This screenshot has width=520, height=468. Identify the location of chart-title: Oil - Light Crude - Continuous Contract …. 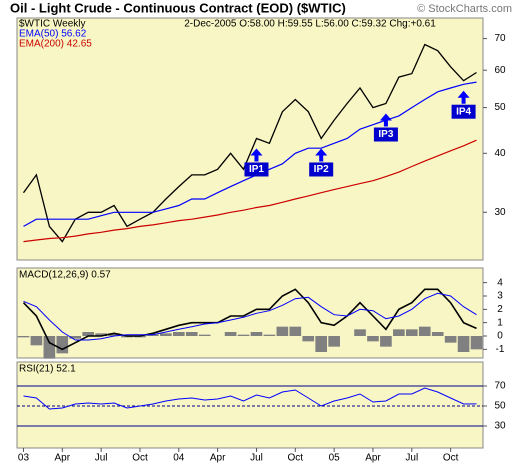
(178, 7).